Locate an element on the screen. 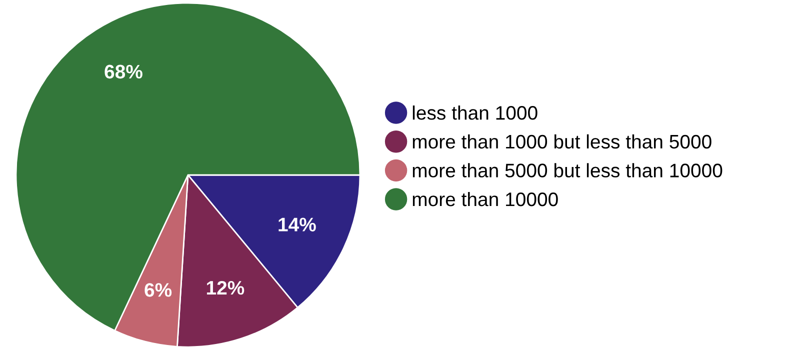  data-label: 14% is located at coordinates (297, 225).